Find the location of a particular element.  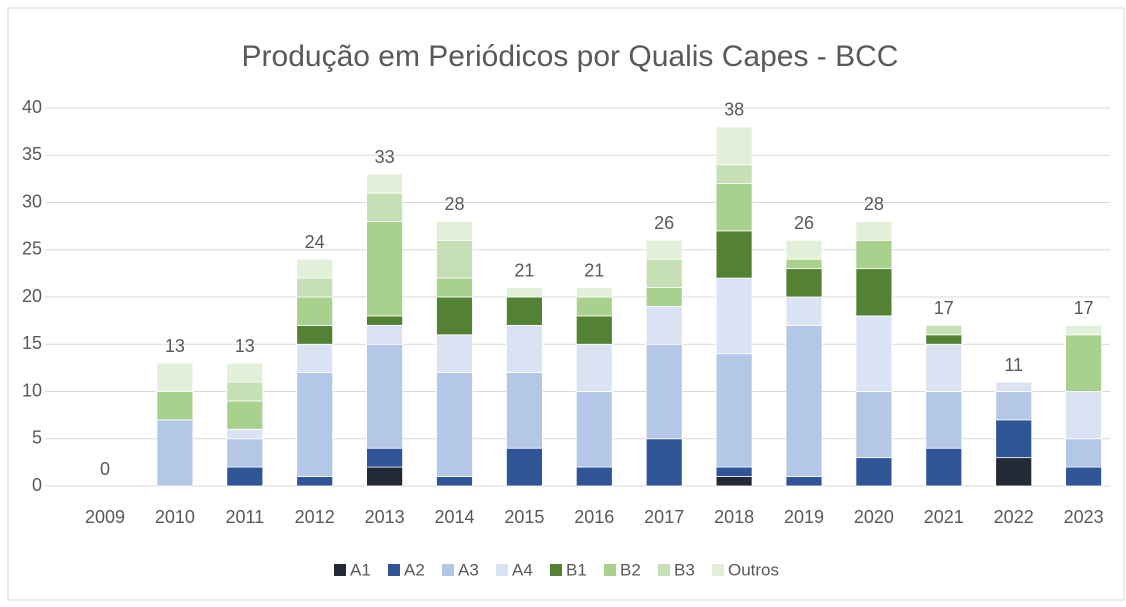

y-tick-label: 35 is located at coordinates (32, 154).